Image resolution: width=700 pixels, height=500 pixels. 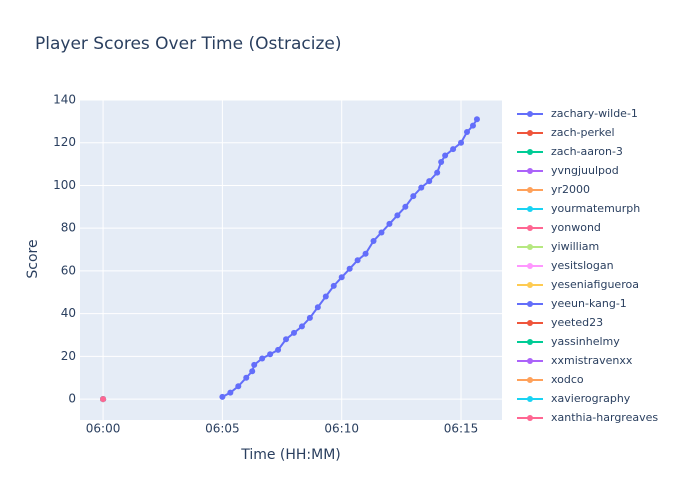 What do you see at coordinates (570, 189) in the screenshot?
I see `legend-label: yr2000` at bounding box center [570, 189].